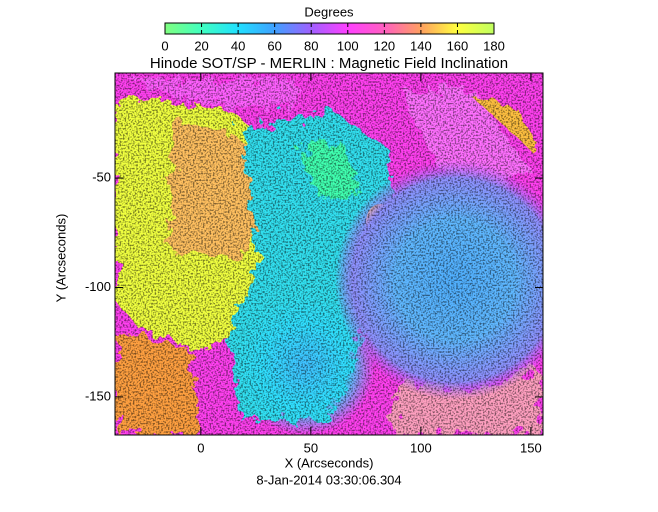  What do you see at coordinates (164, 45) in the screenshot?
I see `colorbar-tick-label: 0` at bounding box center [164, 45].